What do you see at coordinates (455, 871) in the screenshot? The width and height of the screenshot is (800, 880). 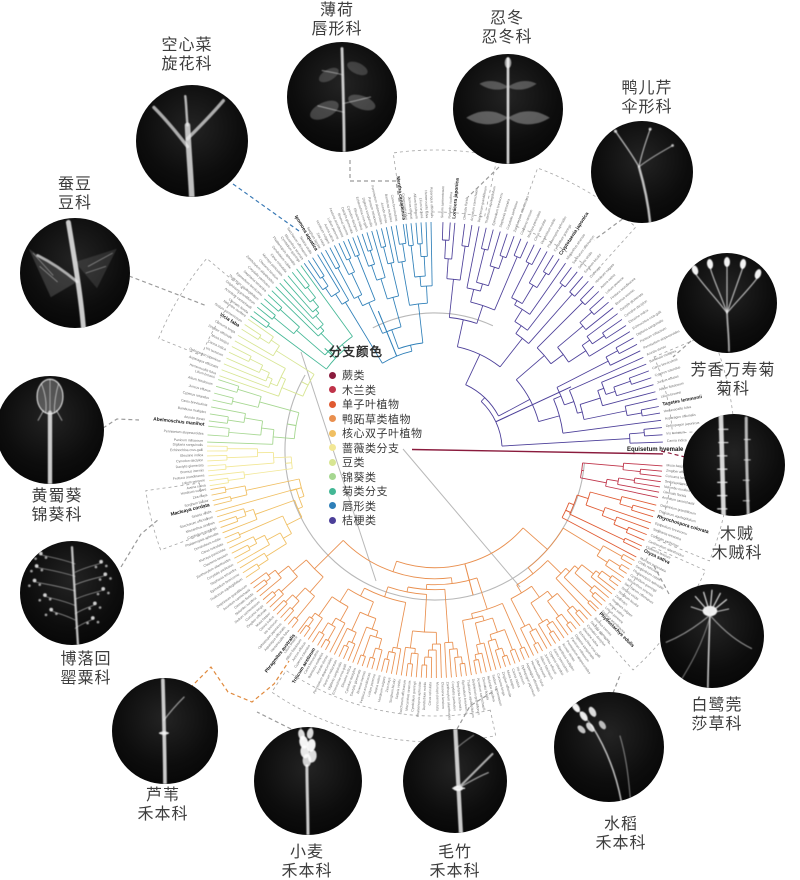 I see `plant-family: 禾本科` at bounding box center [455, 871].